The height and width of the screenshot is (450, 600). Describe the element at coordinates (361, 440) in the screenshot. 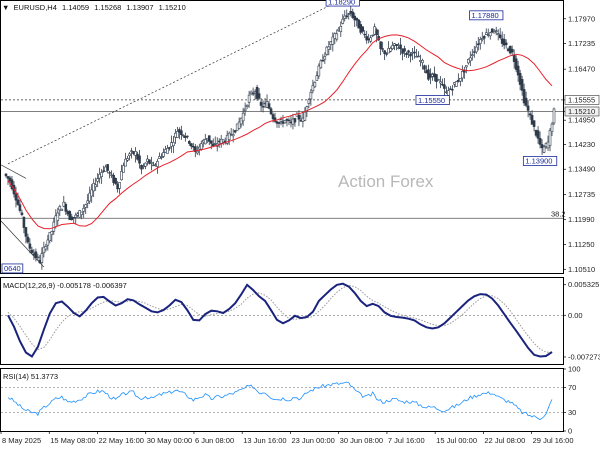

I see `time-axis-label: 30 Jun 08:00` at that location.